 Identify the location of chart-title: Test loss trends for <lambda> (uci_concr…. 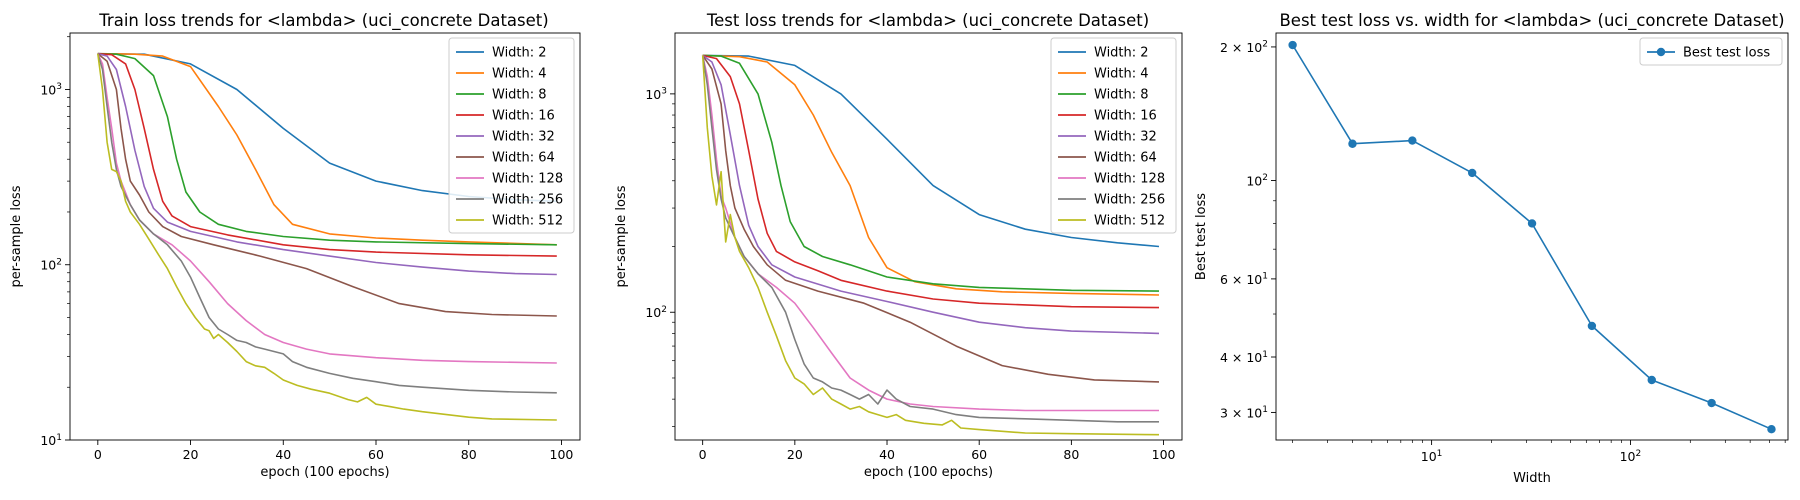
(927, 21).